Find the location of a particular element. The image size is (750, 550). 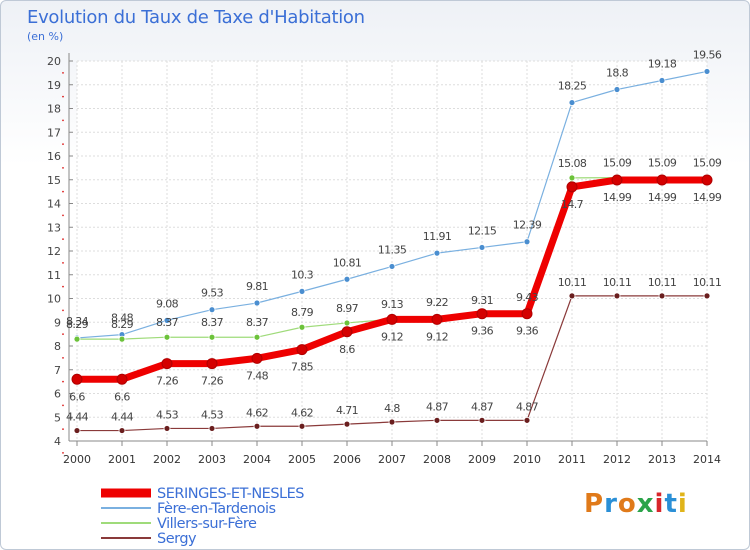

data-label-f-re-en-tardenois: 8.34 is located at coordinates (77, 321).